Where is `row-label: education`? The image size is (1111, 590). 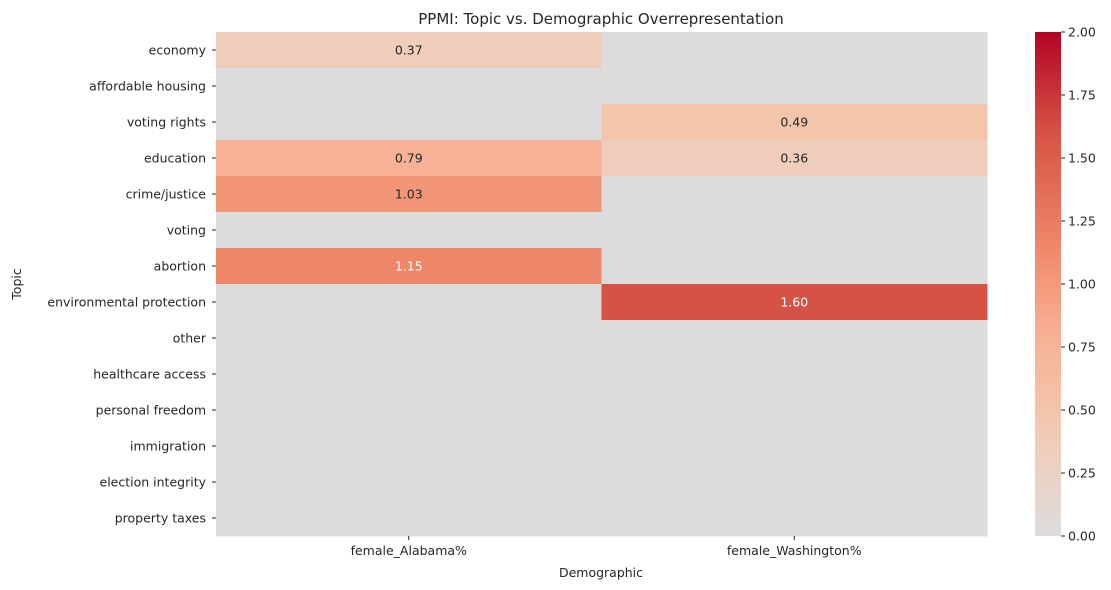 row-label: education is located at coordinates (175, 158).